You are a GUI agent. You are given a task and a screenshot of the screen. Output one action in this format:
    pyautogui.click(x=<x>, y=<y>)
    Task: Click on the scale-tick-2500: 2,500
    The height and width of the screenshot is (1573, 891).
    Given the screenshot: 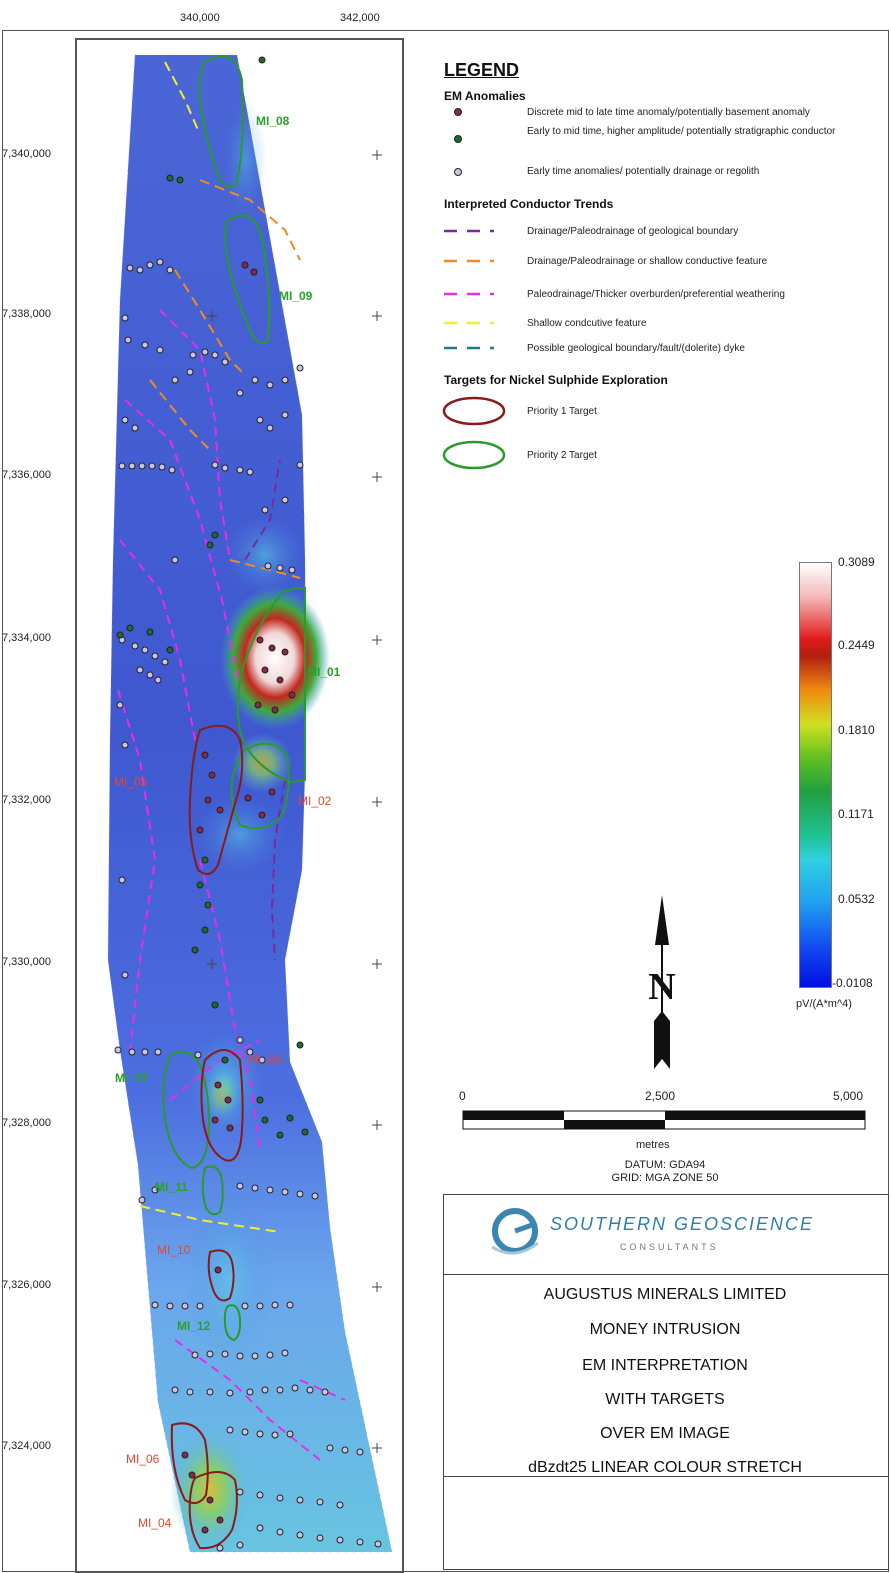 What is the action you would take?
    pyautogui.click(x=660, y=1096)
    